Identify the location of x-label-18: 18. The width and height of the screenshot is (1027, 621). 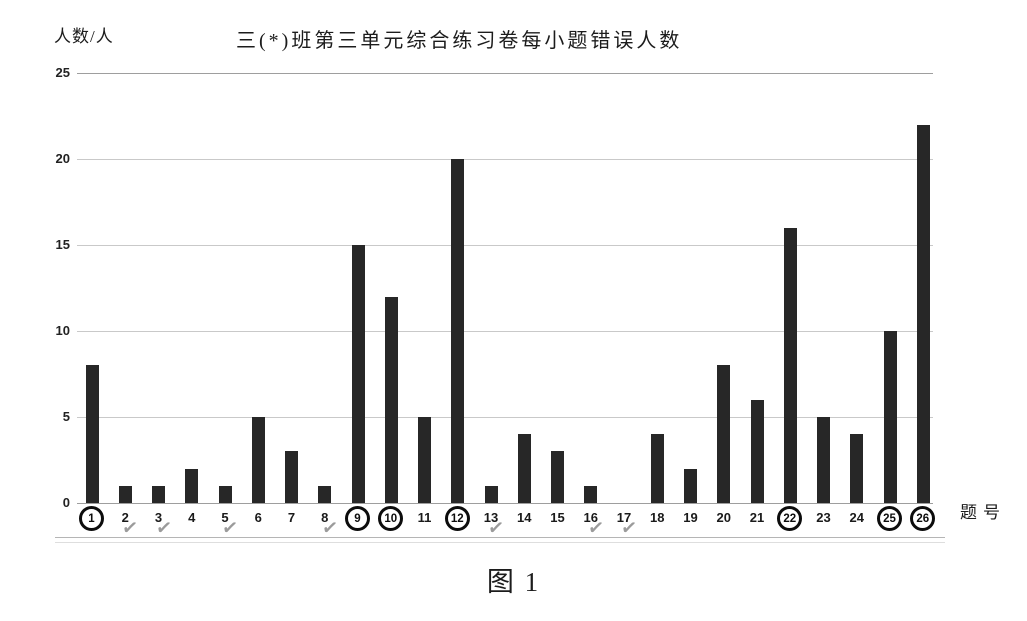
(657, 517).